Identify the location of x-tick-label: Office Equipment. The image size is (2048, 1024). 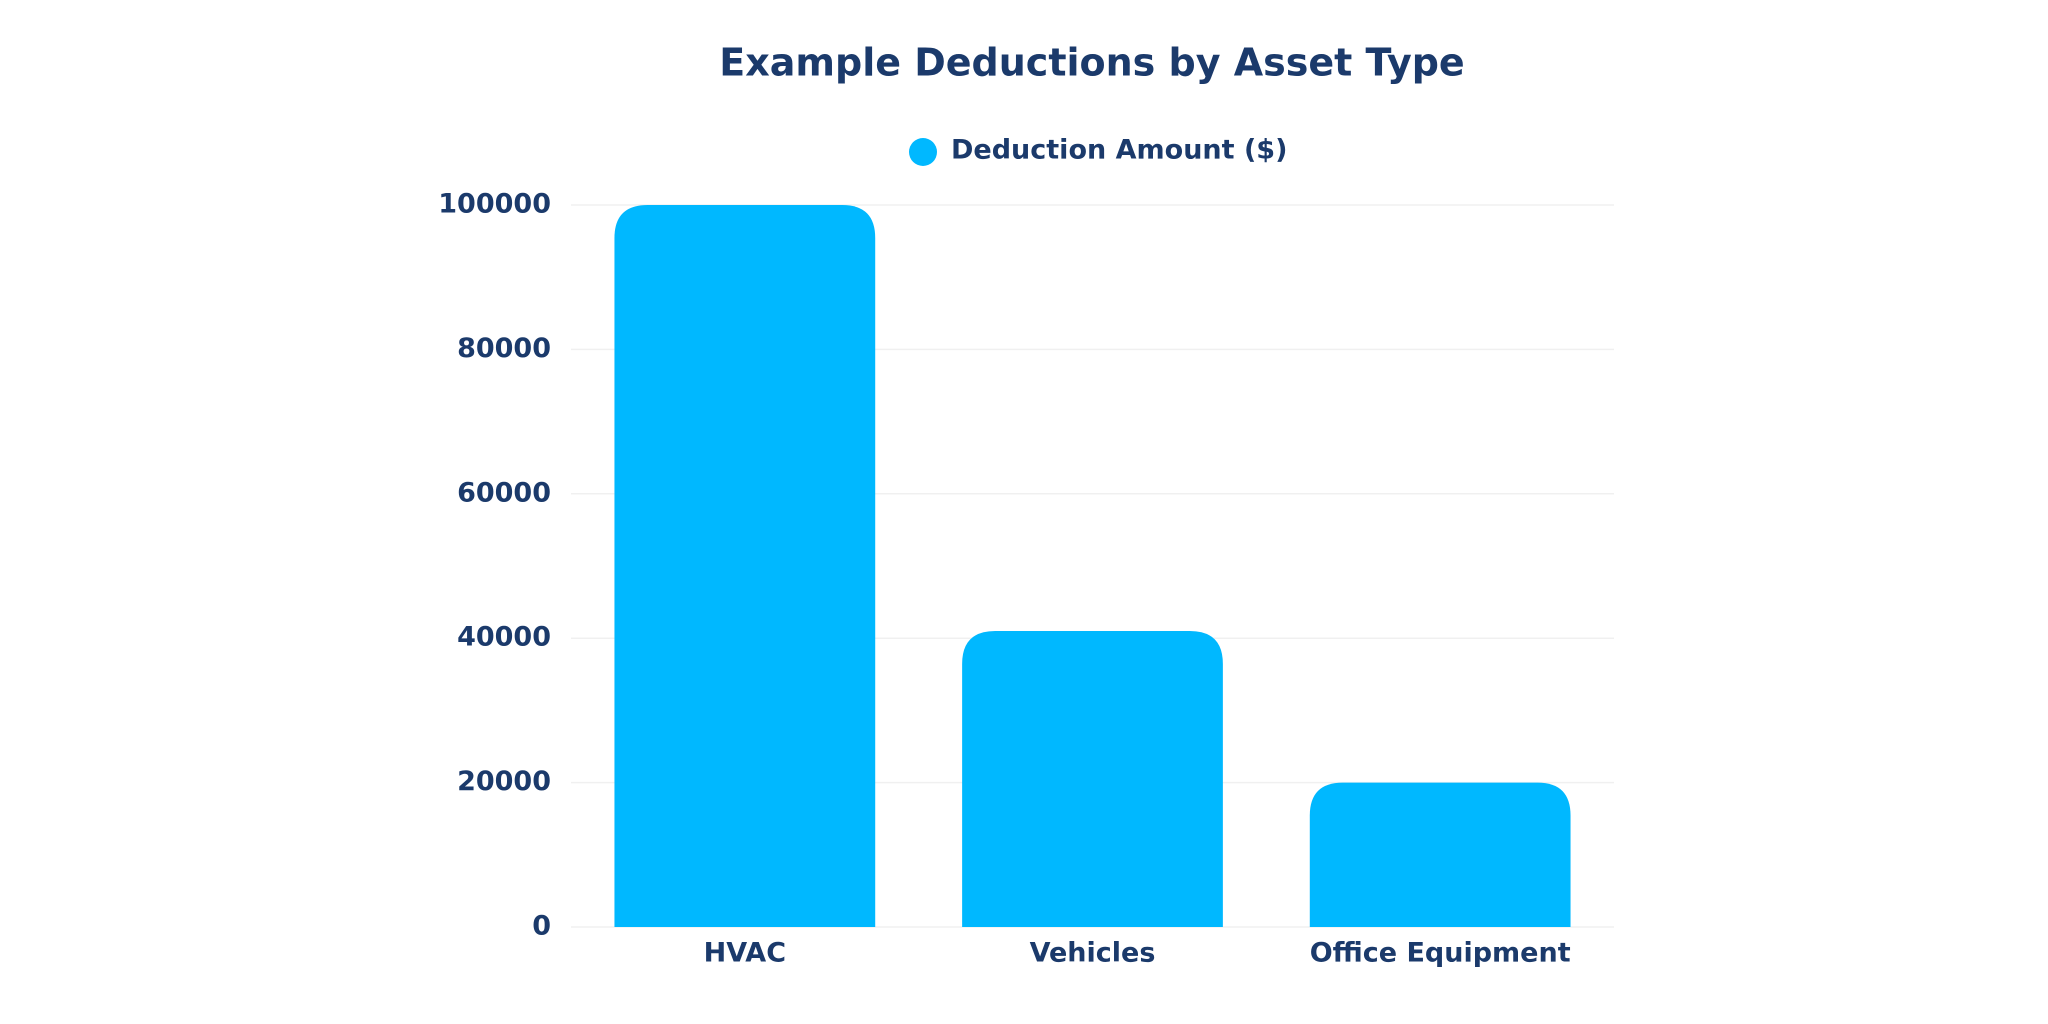
(1440, 953).